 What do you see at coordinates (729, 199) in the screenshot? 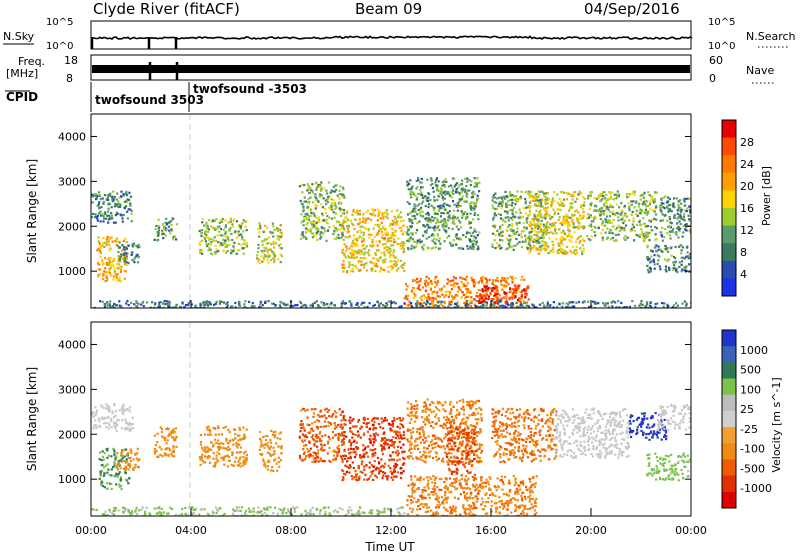
I see `power-colorbar-swatch` at bounding box center [729, 199].